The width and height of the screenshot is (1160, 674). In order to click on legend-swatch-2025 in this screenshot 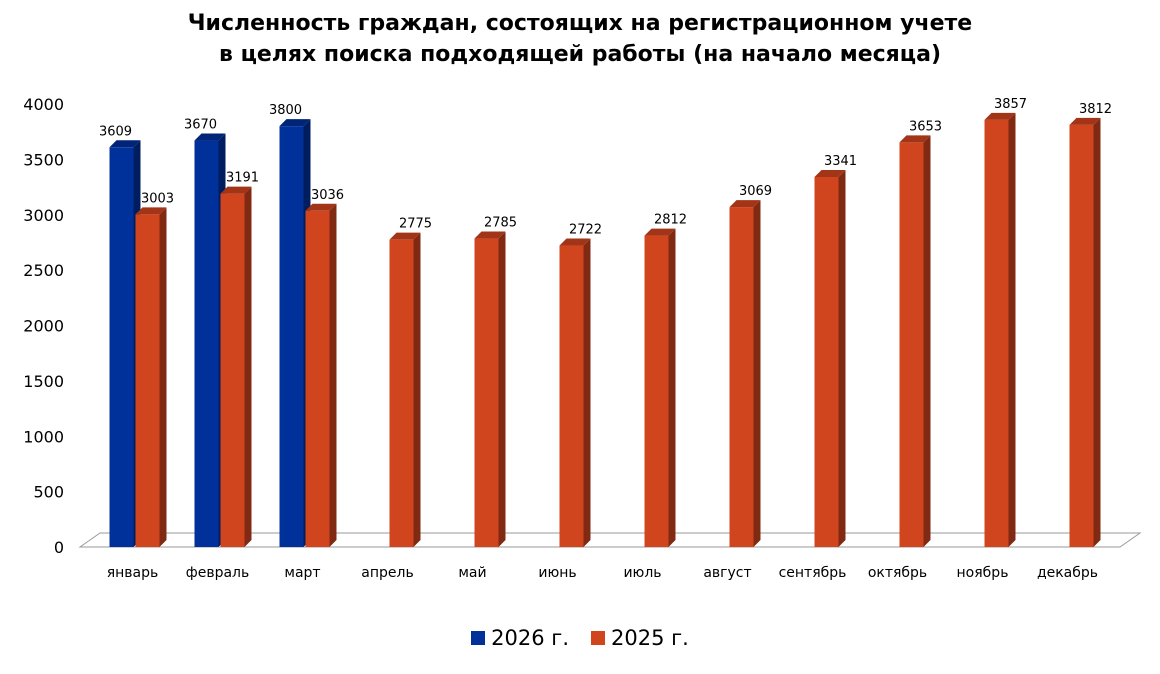, I will do `click(598, 638)`.